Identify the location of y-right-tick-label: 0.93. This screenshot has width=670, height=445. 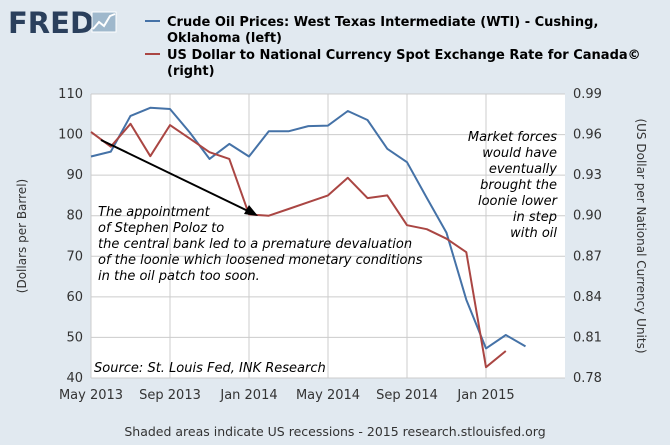
(587, 175).